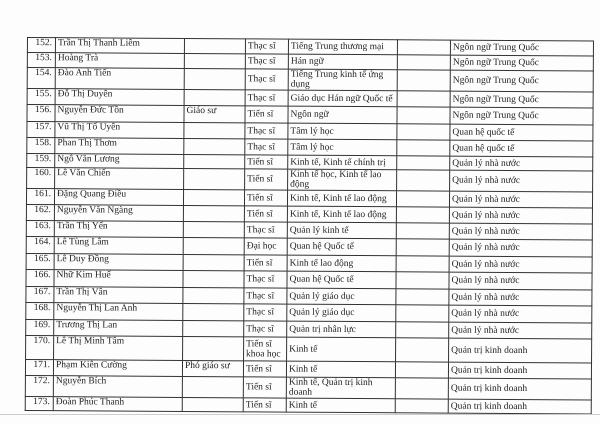 This screenshot has width=600, height=424. Describe the element at coordinates (119, 146) in the screenshot. I see `name-cell: Phan Thị Thơm` at that location.